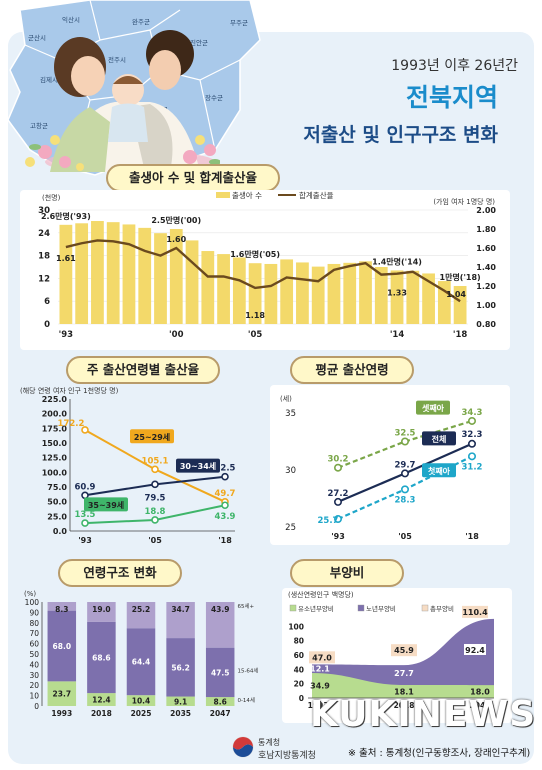 The height and width of the screenshot is (770, 542). I want to click on structure-chart-heading: 연령구조 변화, so click(120, 573).